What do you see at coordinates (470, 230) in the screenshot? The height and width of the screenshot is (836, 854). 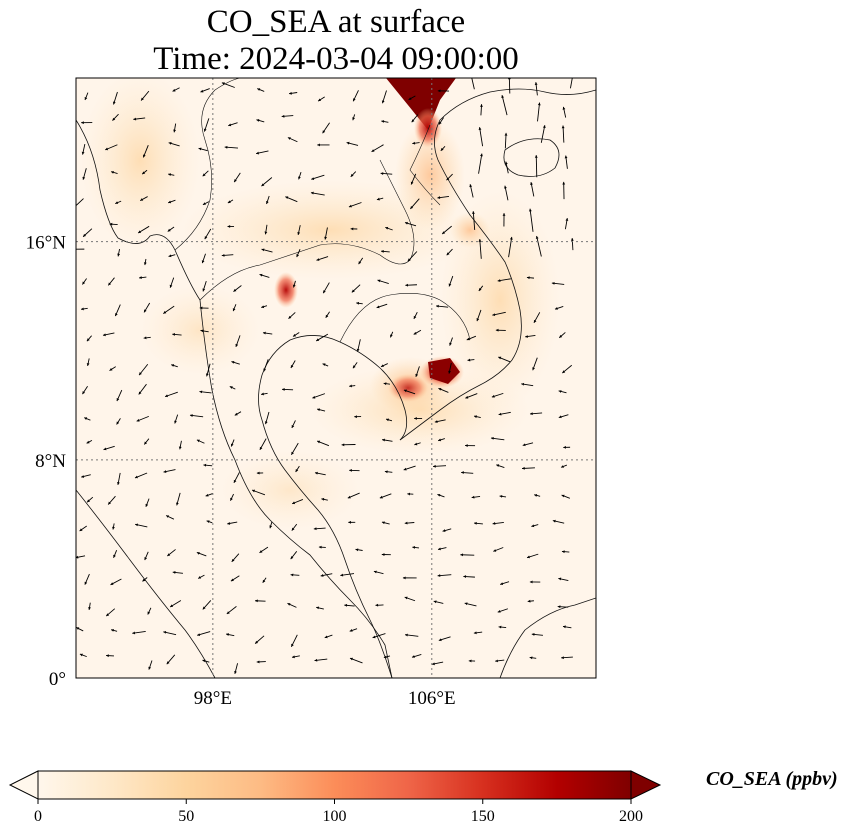 I see `hotspot-central-vietnam` at bounding box center [470, 230].